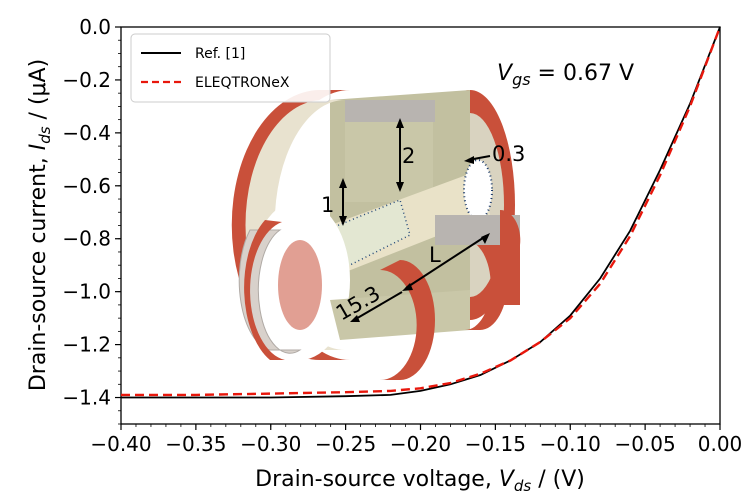  What do you see at coordinates (565, 75) in the screenshot?
I see `vgs-annotation: Vgs = 0.67 V` at bounding box center [565, 75].